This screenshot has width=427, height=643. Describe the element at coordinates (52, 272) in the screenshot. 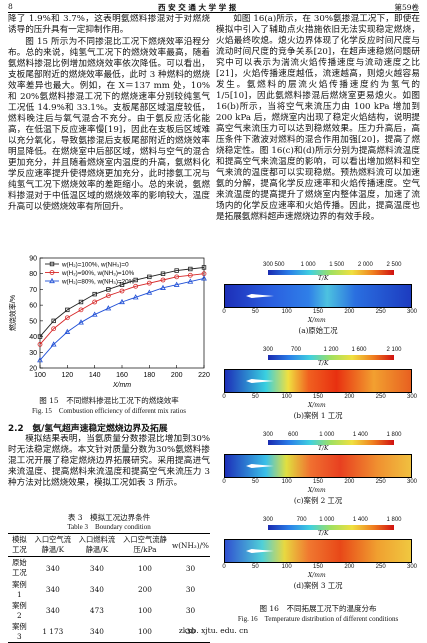

I see `legend-marker` at that location.